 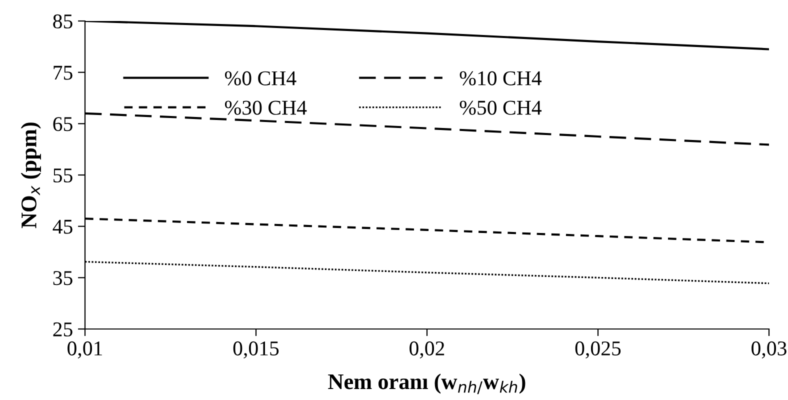 What do you see at coordinates (598, 349) in the screenshot?
I see `x-tick-label: 0,025` at bounding box center [598, 349].